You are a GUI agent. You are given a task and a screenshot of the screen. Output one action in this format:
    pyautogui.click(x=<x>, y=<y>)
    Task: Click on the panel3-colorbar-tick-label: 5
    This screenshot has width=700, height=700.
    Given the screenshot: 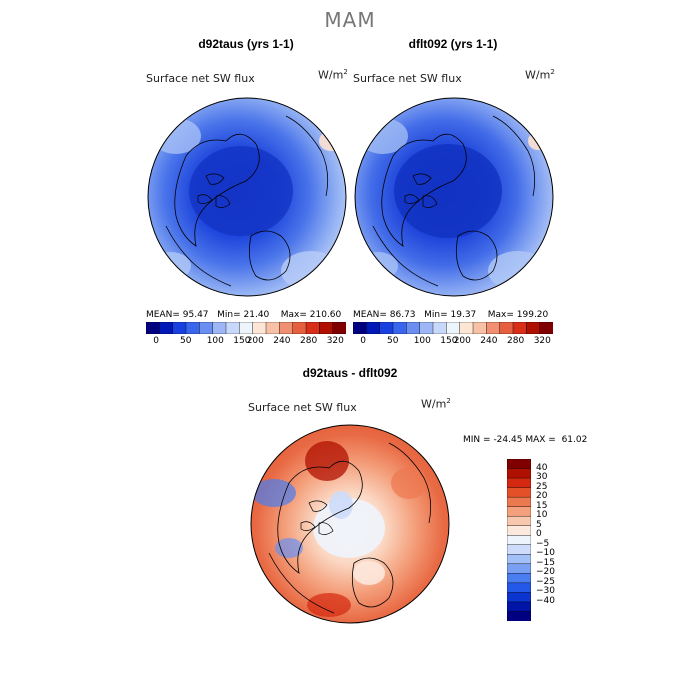 What is the action you would take?
    pyautogui.click(x=539, y=524)
    